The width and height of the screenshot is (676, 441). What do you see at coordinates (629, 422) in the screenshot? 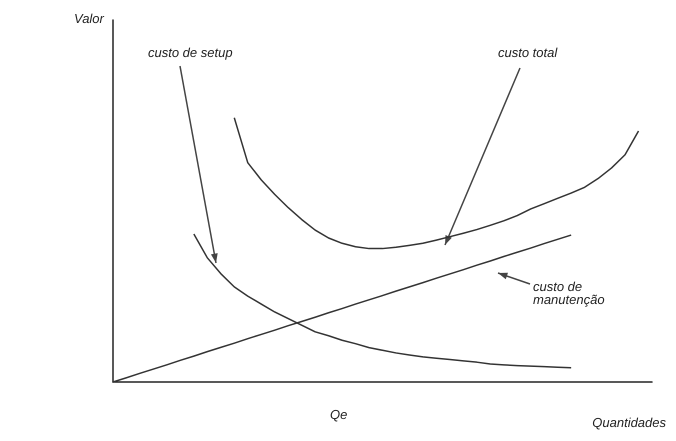
I see `x-axis-title: Quantidades` at bounding box center [629, 422].